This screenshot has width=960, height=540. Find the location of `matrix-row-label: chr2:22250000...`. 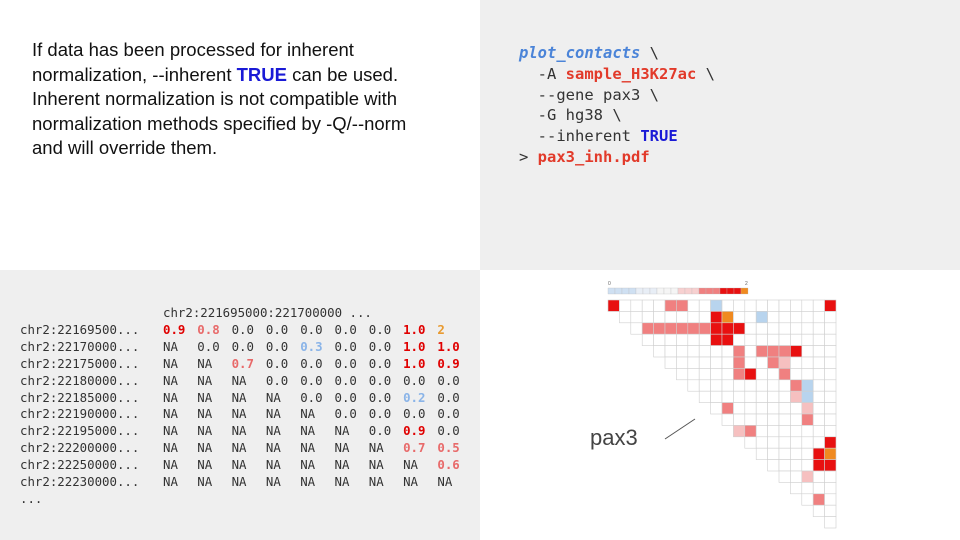

matrix-row-label: chr2:22250000... is located at coordinates (80, 465).